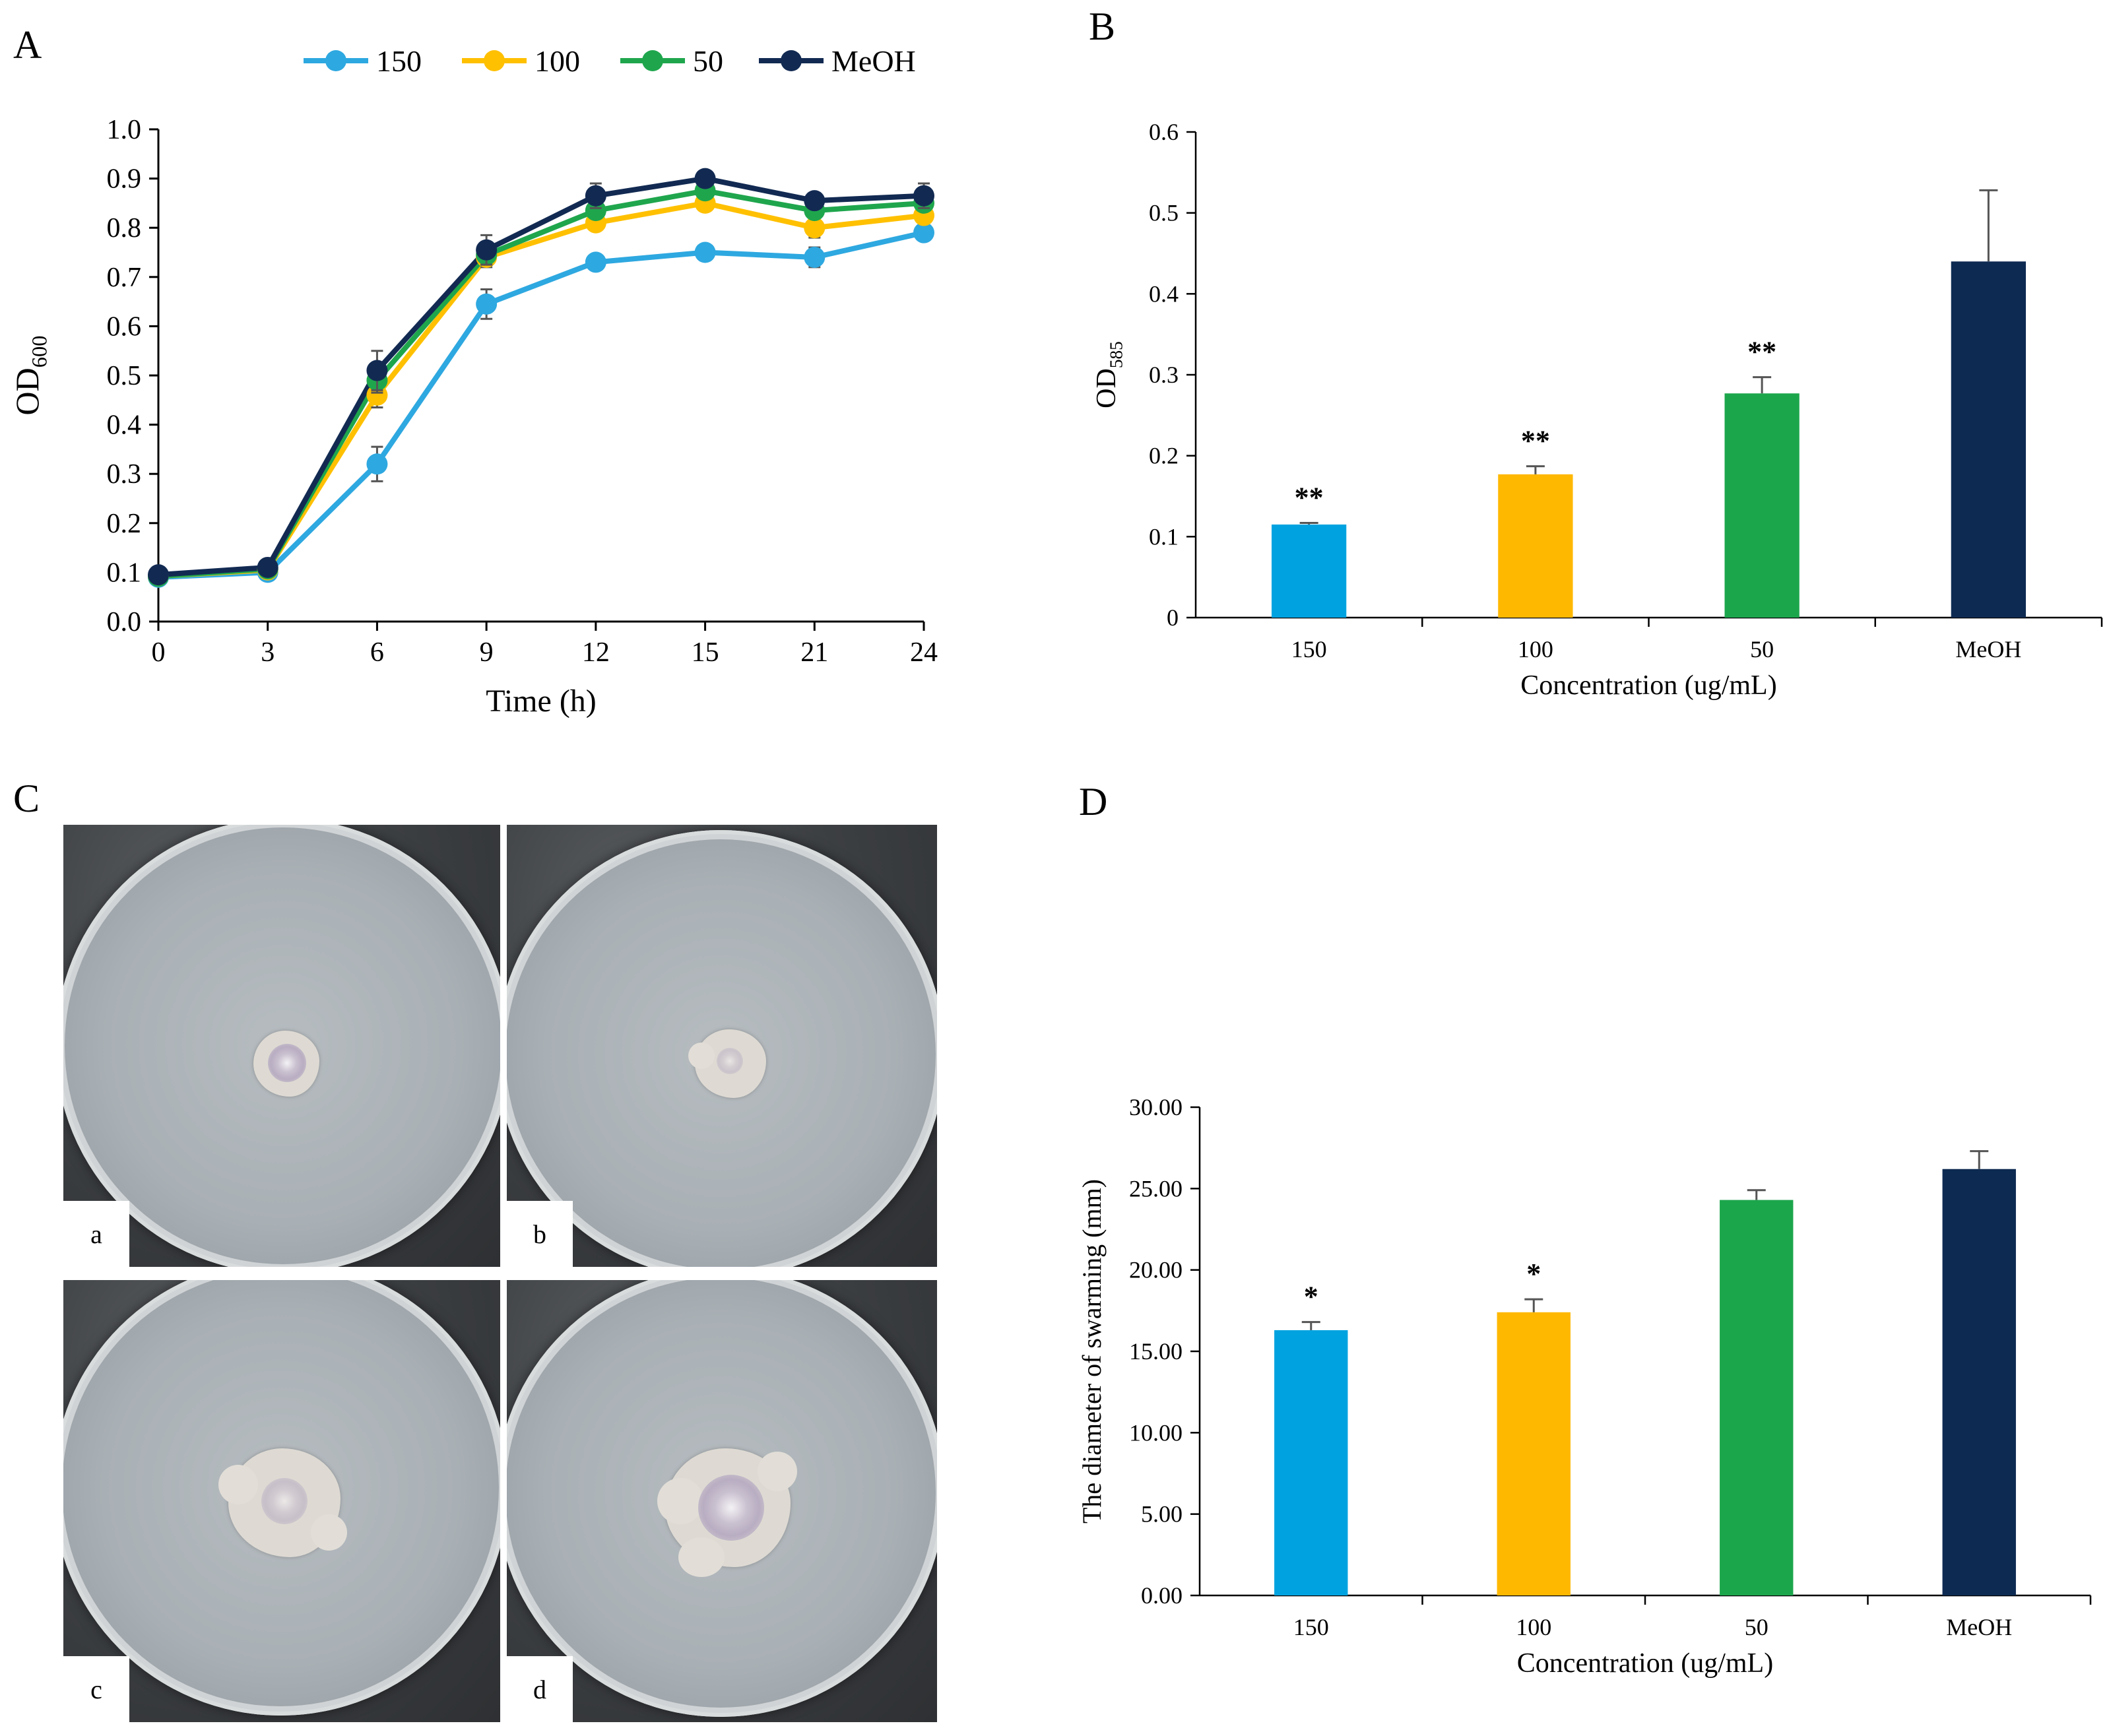  What do you see at coordinates (1988, 649) in the screenshot?
I see `x-tick-label: MeOH` at bounding box center [1988, 649].